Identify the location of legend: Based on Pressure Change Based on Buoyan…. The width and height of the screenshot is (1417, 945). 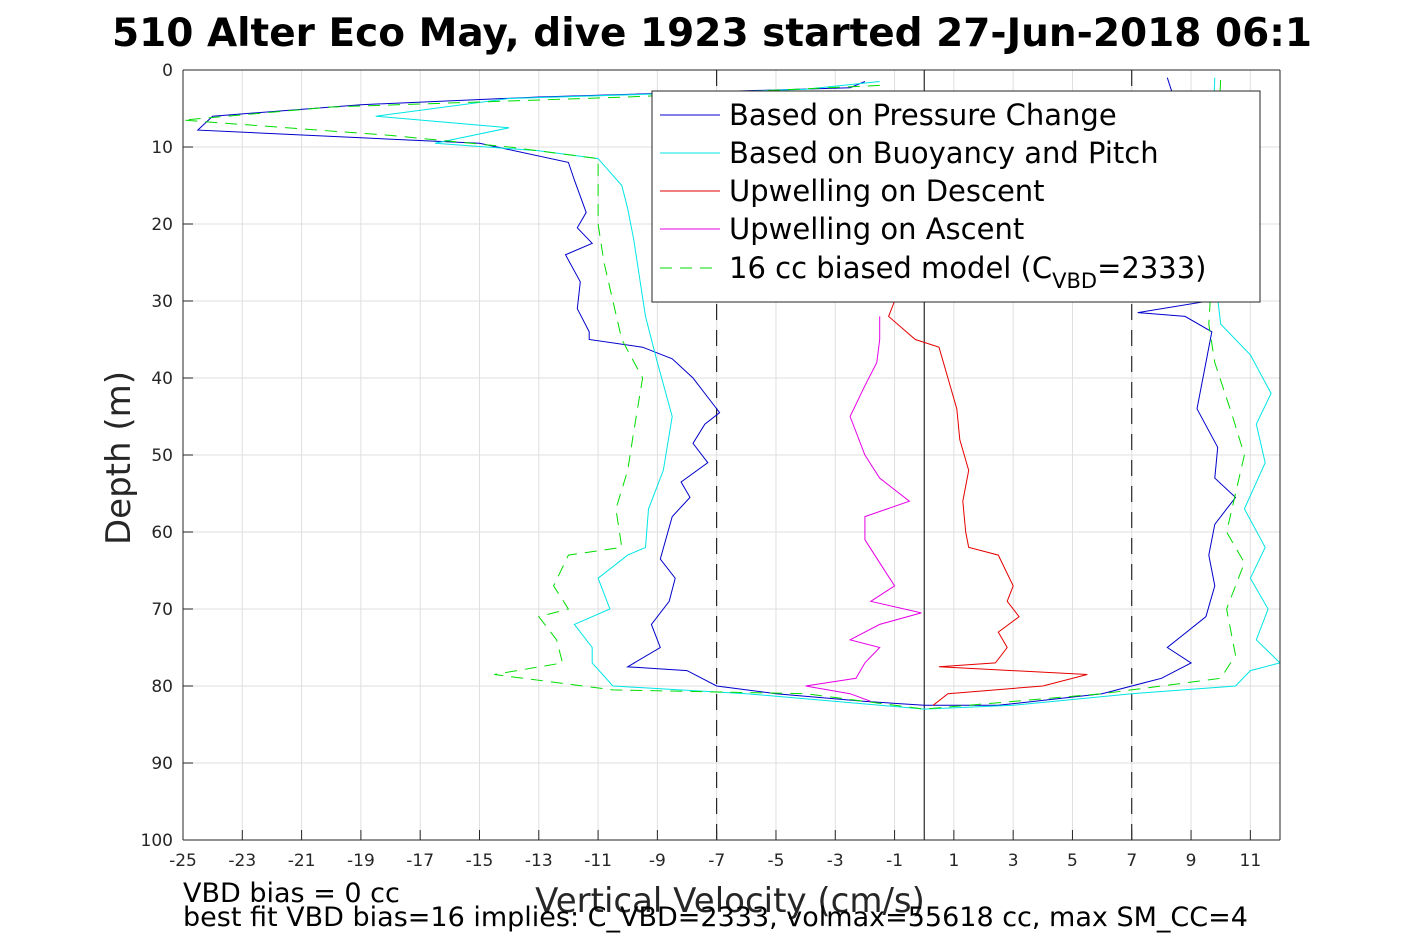
(956, 196).